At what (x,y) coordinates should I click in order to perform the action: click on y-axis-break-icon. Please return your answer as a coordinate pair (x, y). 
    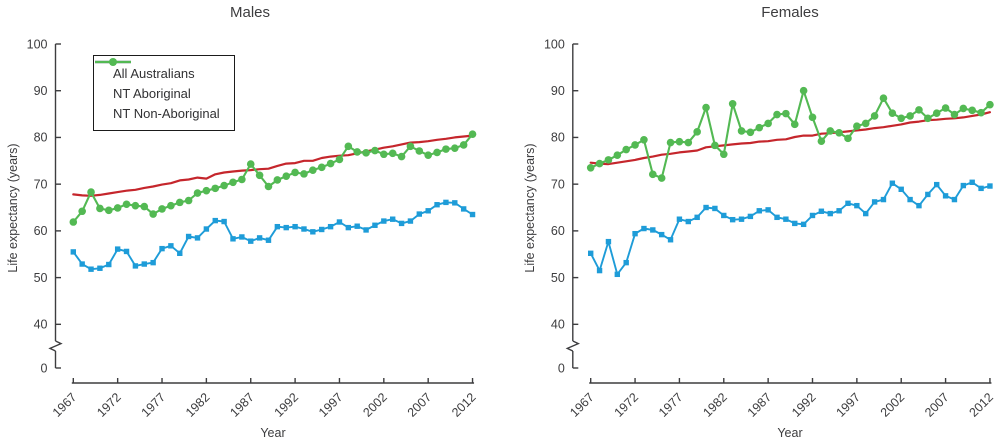
    Looking at the image, I should click on (572, 346).